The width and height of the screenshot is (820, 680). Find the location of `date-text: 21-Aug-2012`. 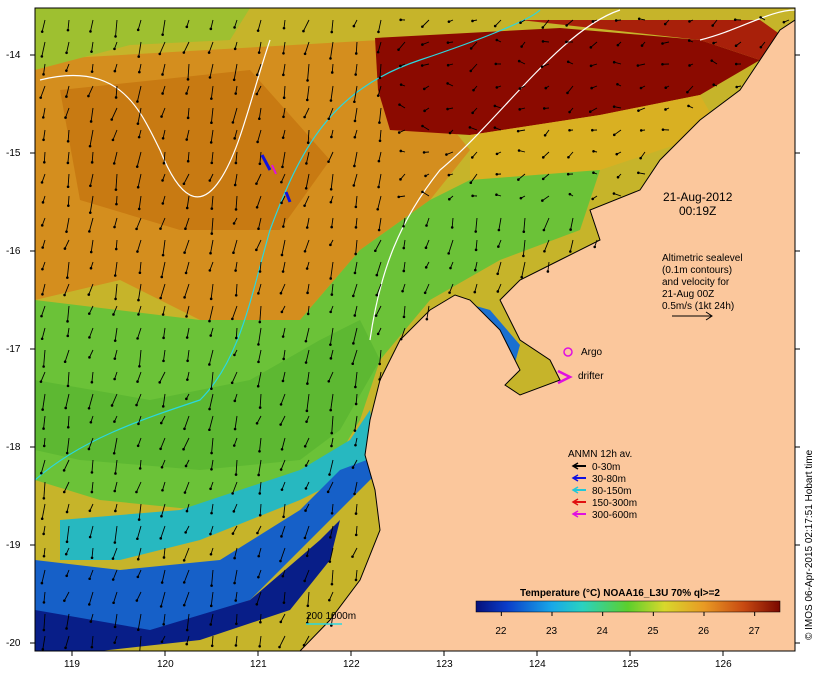

date-text: 21-Aug-2012 is located at coordinates (698, 197).